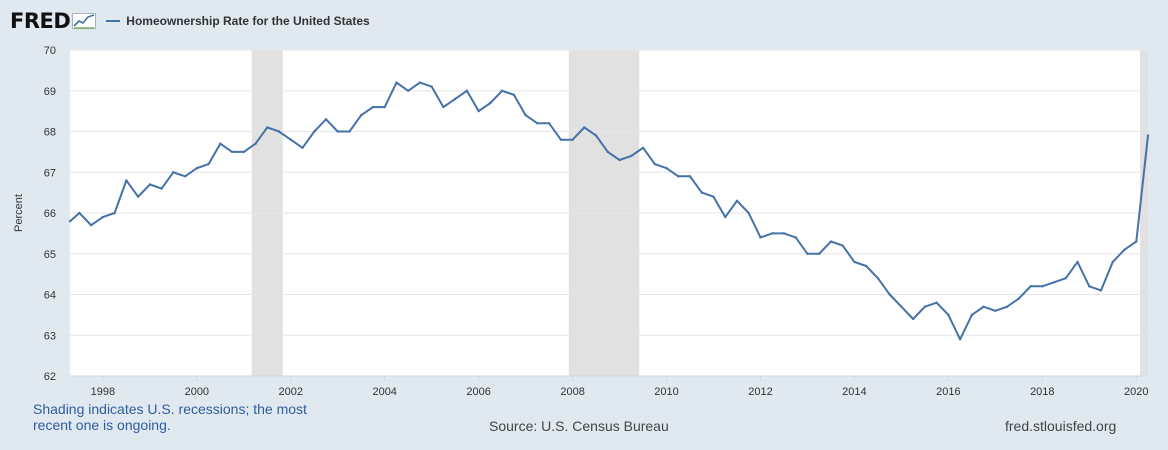 The width and height of the screenshot is (1168, 450). What do you see at coordinates (291, 392) in the screenshot?
I see `x-tick-label: 2002` at bounding box center [291, 392].